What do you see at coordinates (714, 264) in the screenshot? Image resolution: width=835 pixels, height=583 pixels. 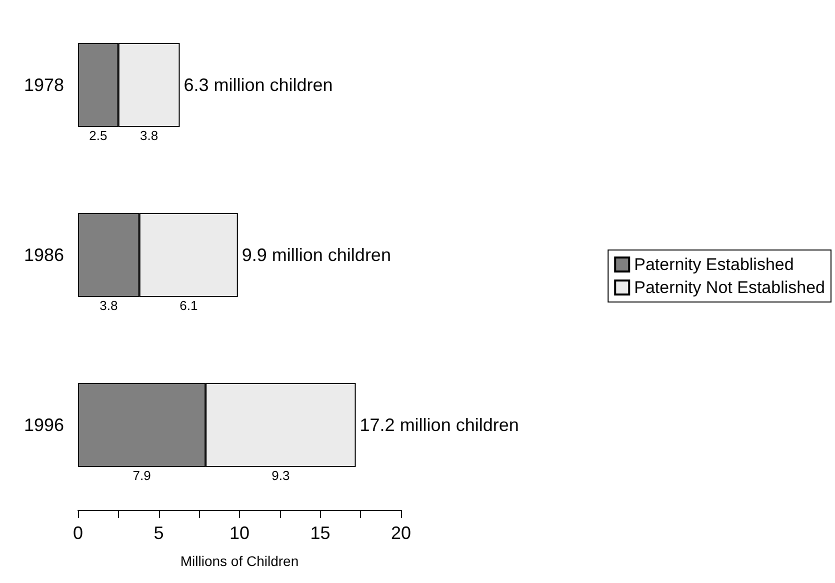 I see `legend-label: Paternity Established` at bounding box center [714, 264].